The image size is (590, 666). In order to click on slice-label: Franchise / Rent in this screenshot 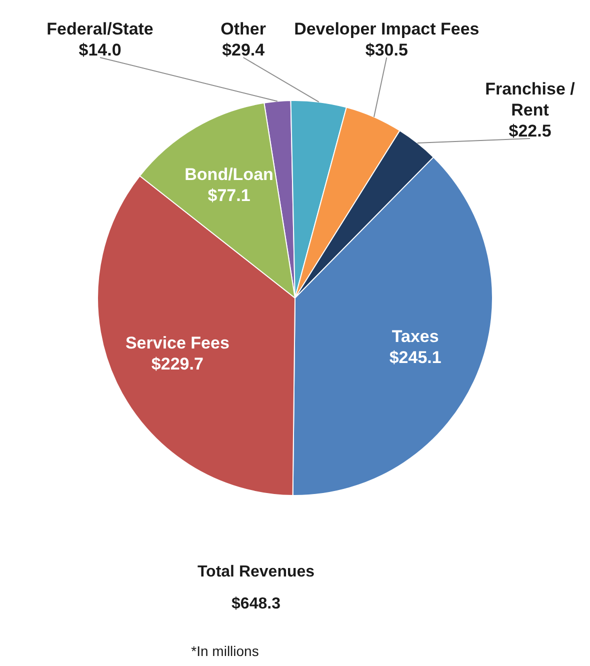, I will do `click(530, 100)`.